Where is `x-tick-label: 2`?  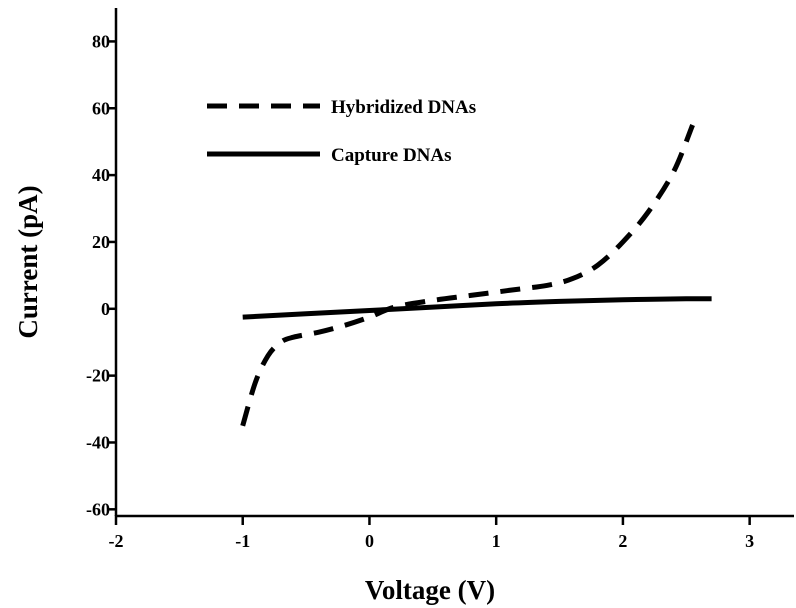
x-tick-label: 2 is located at coordinates (622, 541).